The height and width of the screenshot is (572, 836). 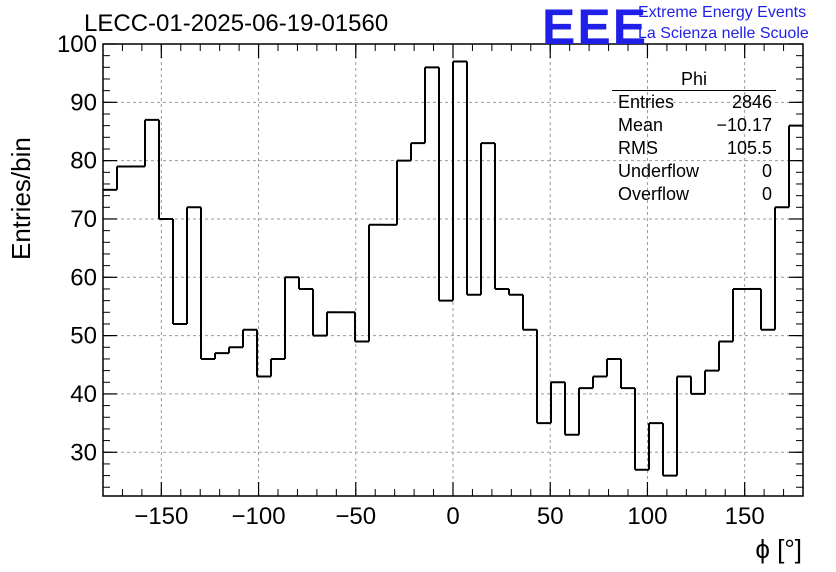 What do you see at coordinates (722, 12) in the screenshot?
I see `org-name-line1: Extreme Energy Events` at bounding box center [722, 12].